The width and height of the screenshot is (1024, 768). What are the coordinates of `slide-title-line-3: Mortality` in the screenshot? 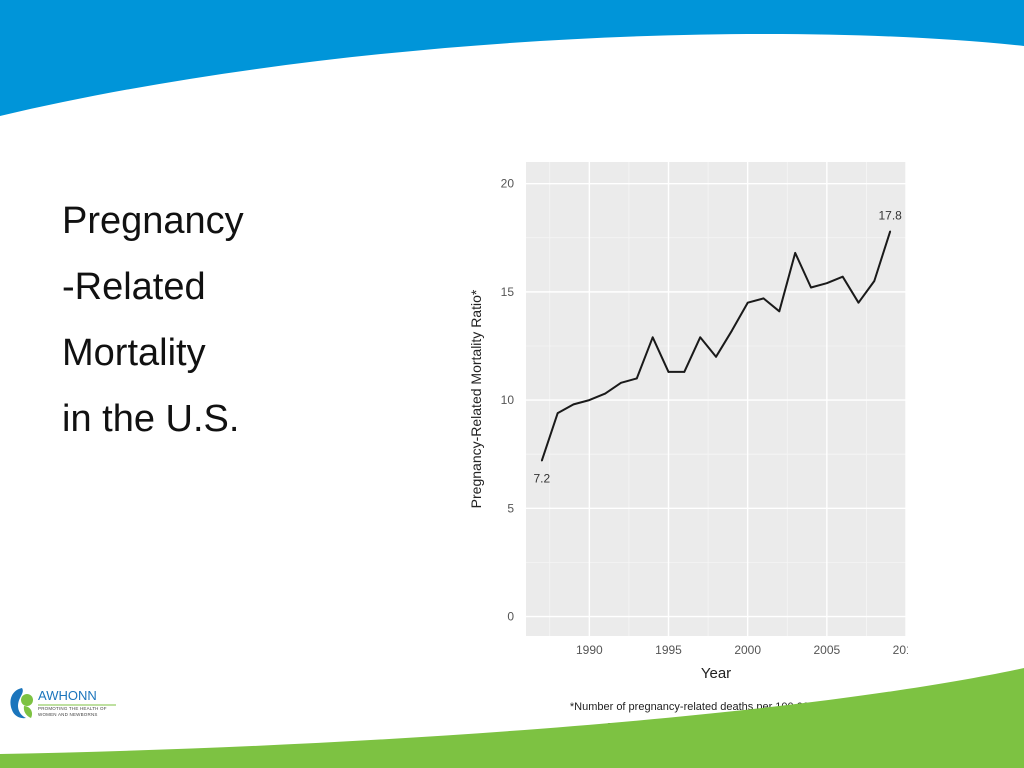 It's located at (134, 353).